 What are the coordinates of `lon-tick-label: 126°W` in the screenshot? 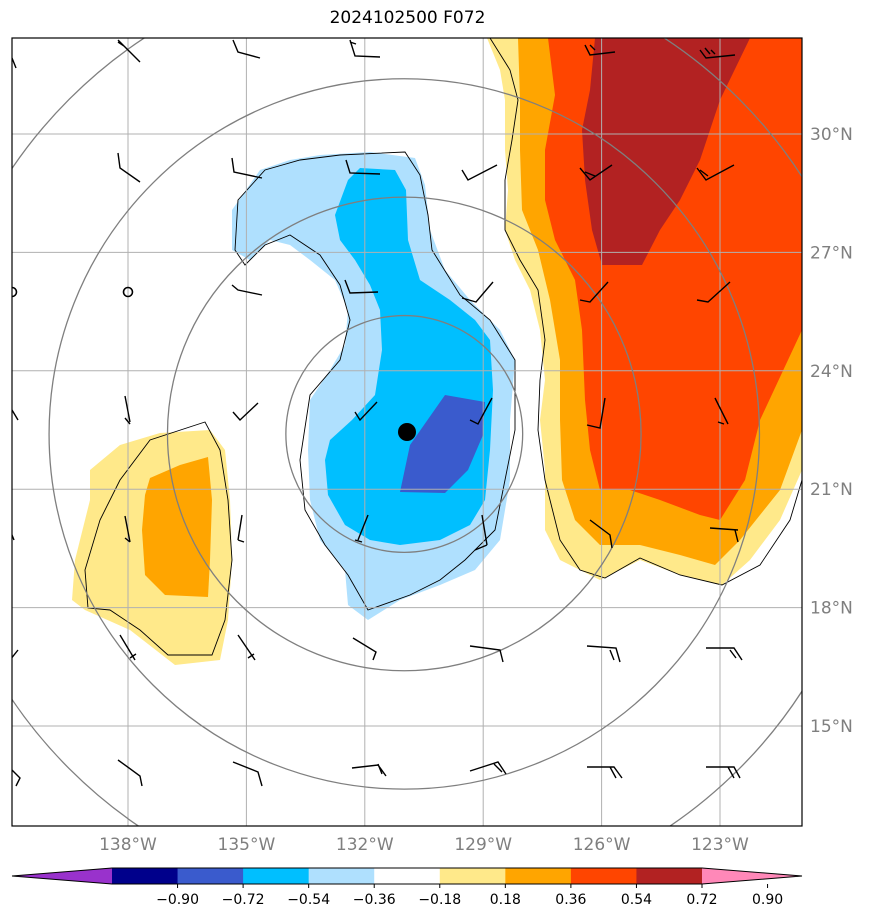 It's located at (602, 845).